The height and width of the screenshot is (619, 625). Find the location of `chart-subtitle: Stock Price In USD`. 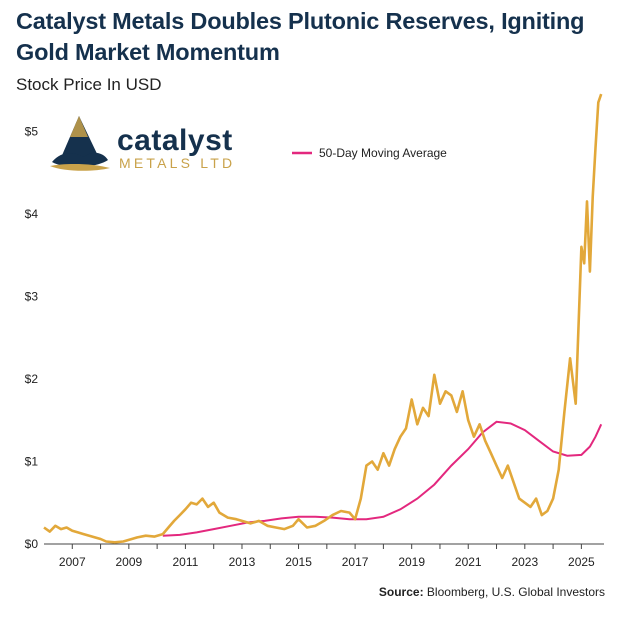

chart-subtitle: Stock Price In USD is located at coordinates (89, 84).